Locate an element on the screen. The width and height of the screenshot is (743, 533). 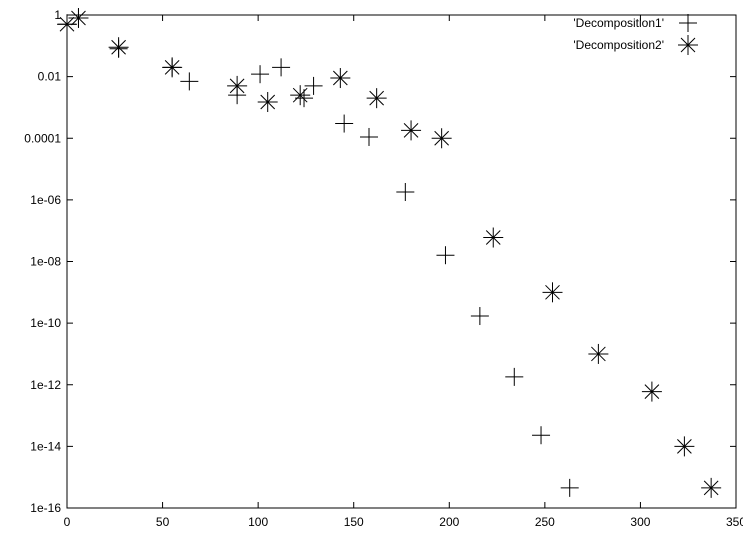
x-tick-label: 300 is located at coordinates (640, 522).